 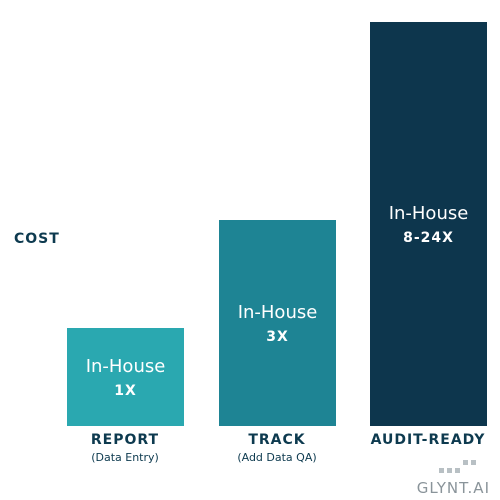 I want to click on bar-multiplier: 8-24X, so click(x=428, y=237).